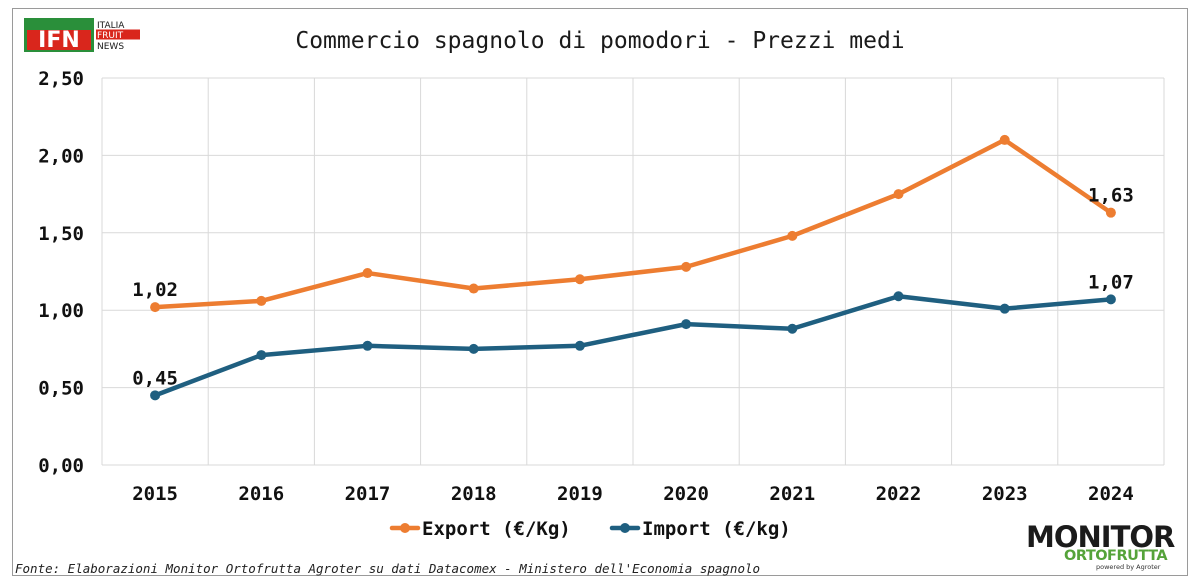 The image size is (1200, 587). Describe the element at coordinates (110, 36) in the screenshot. I see `ifn-logo-line2: FRUIT` at that location.